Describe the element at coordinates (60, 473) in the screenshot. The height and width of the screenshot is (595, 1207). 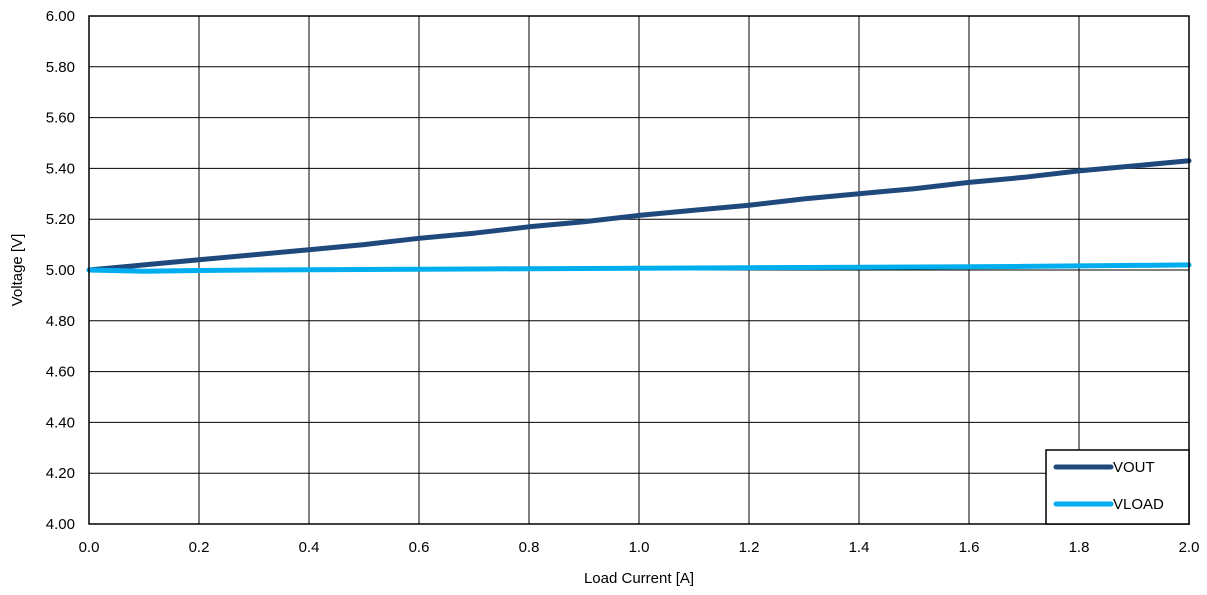
I see `y-tick-label: 4.20` at that location.